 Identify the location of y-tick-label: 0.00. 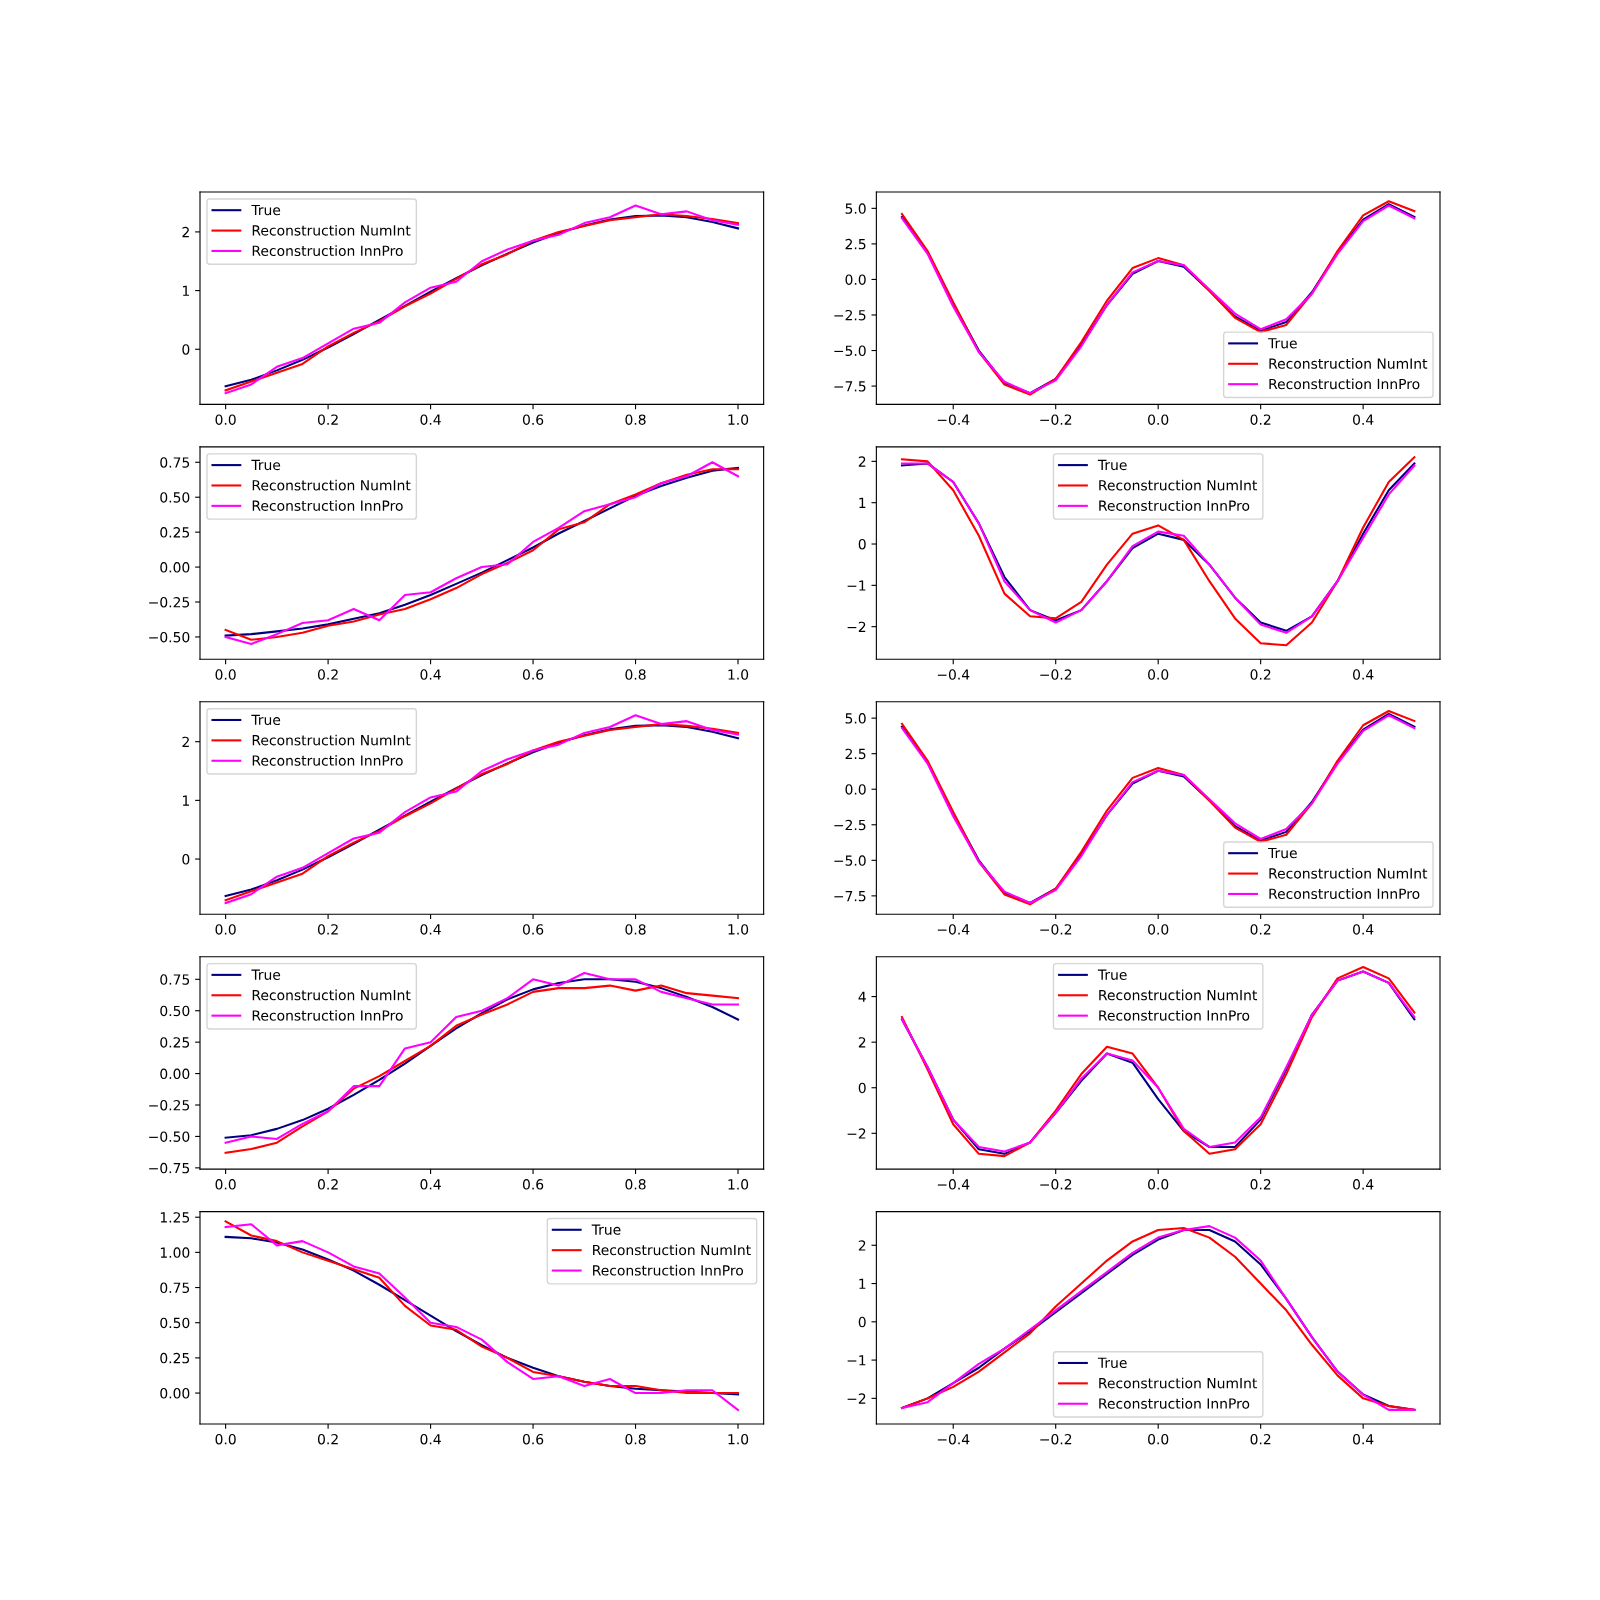
(175, 1393).